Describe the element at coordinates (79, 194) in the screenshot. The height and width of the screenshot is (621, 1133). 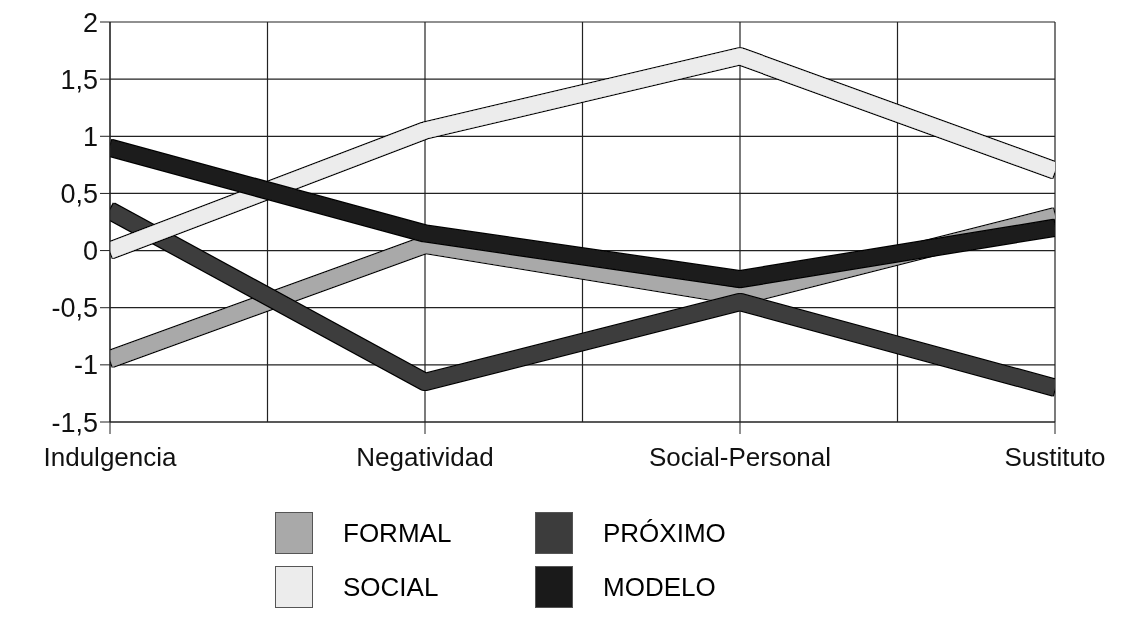
I see `y-tick-label: 0,5` at that location.